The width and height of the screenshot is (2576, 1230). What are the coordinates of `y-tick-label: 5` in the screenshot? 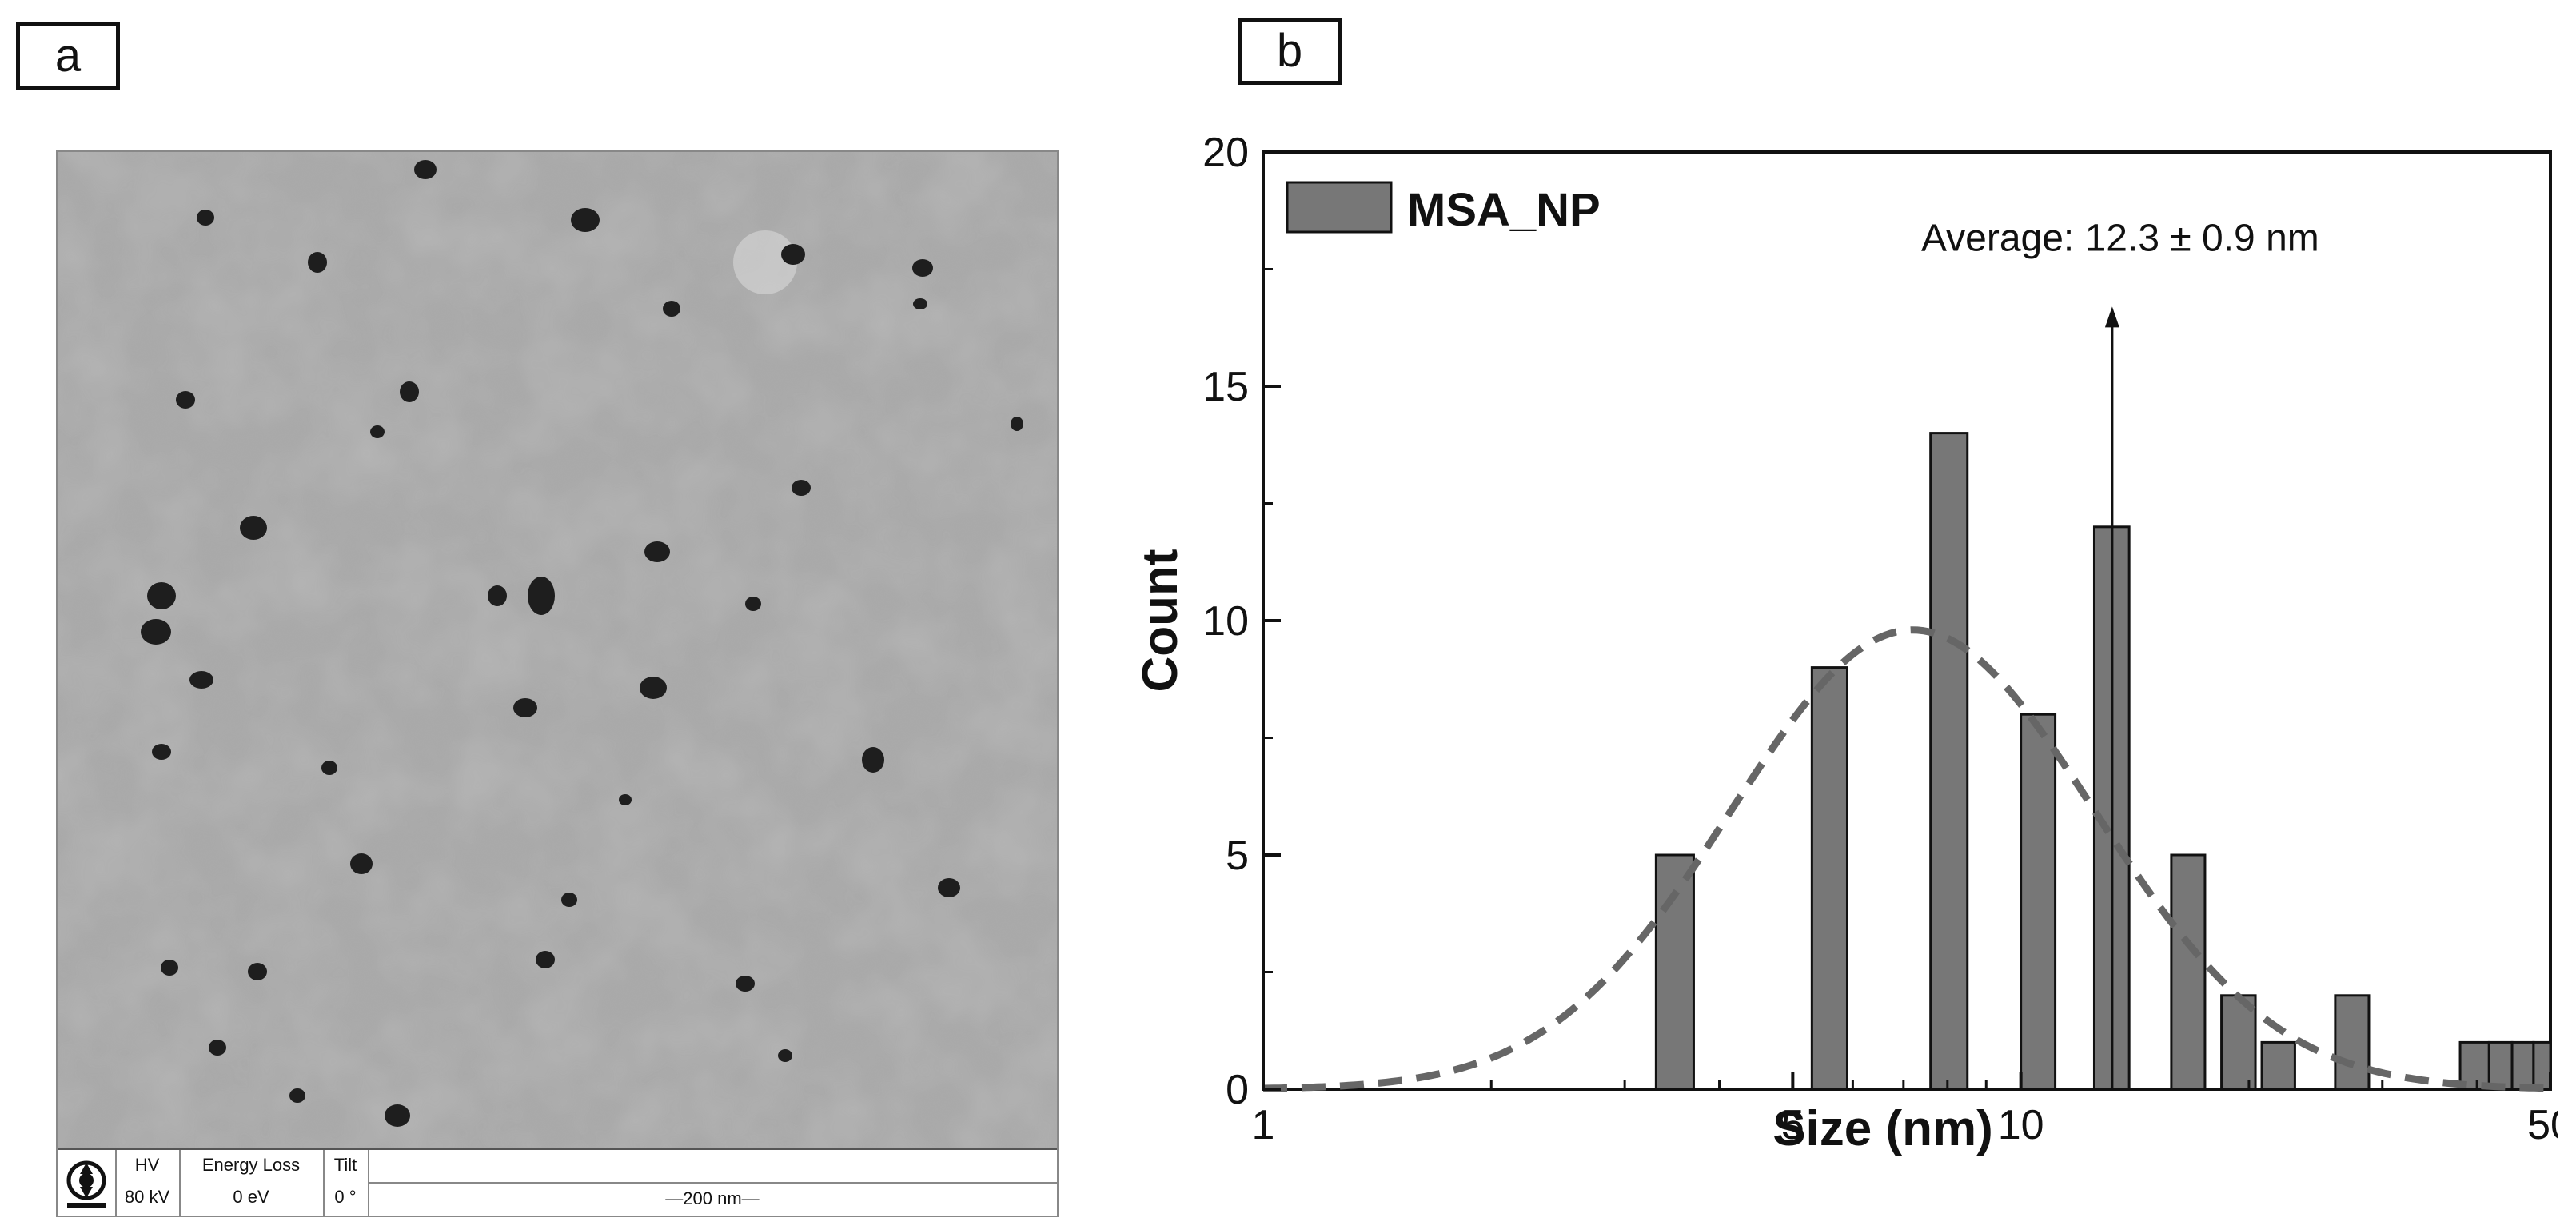 It's located at (1237, 856).